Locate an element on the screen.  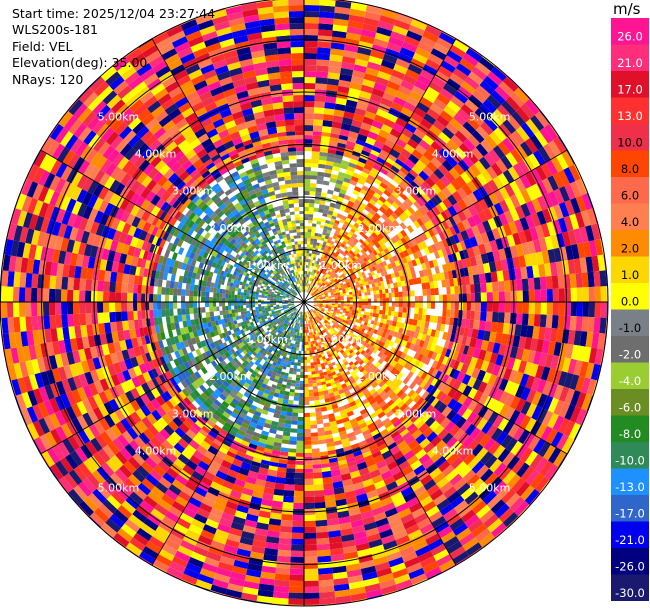
colorbar-tick-label: -26.0 is located at coordinates (630, 567).